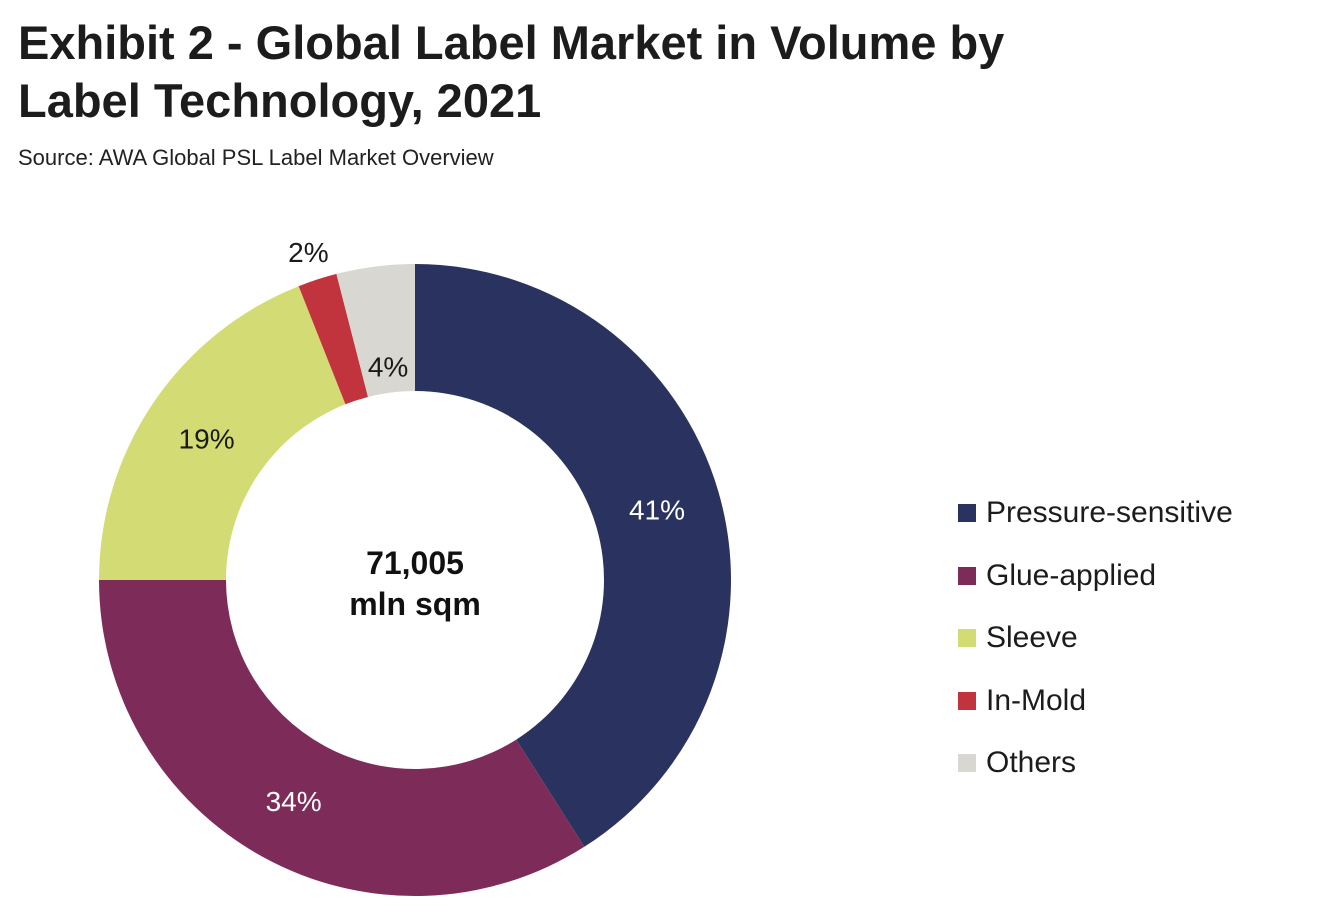 Image resolution: width=1320 pixels, height=916 pixels. What do you see at coordinates (333, 339) in the screenshot?
I see `slice-in-mold` at bounding box center [333, 339].